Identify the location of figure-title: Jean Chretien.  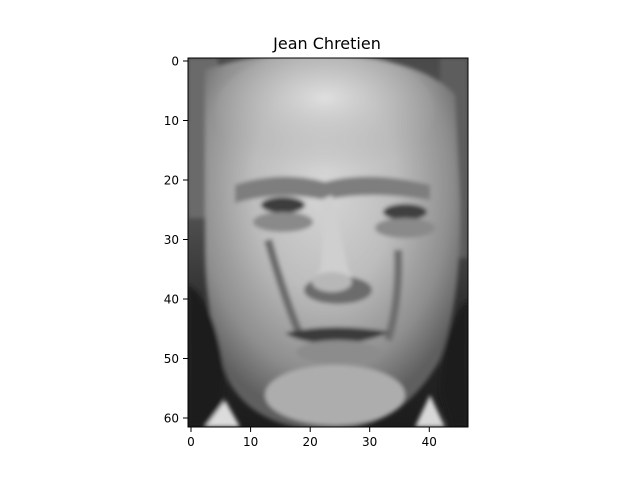
(326, 43).